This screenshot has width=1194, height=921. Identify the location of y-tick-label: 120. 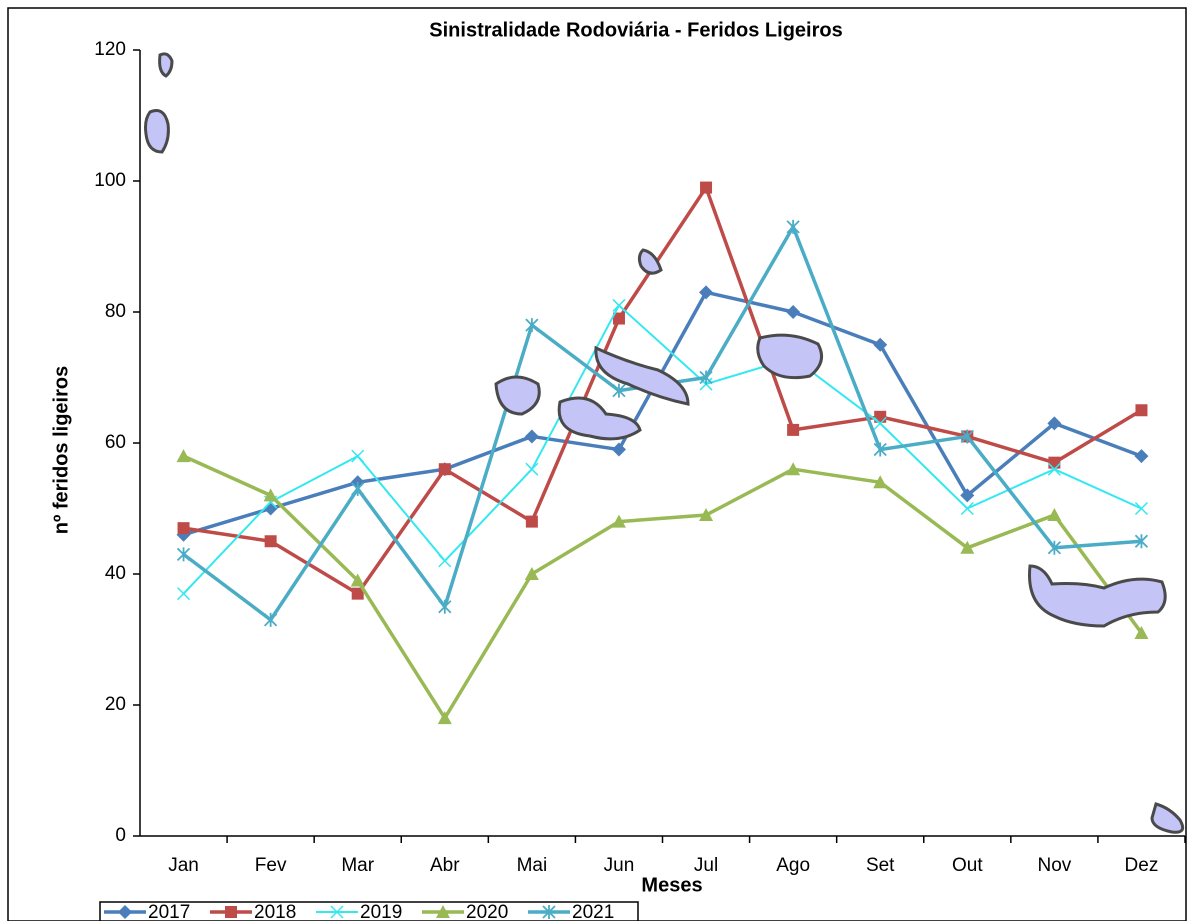
(110, 49).